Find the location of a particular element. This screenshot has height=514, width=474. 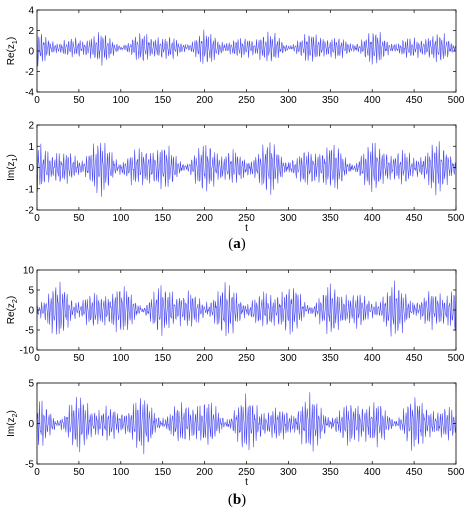

y-tick-label: -1 is located at coordinates (29, 189).